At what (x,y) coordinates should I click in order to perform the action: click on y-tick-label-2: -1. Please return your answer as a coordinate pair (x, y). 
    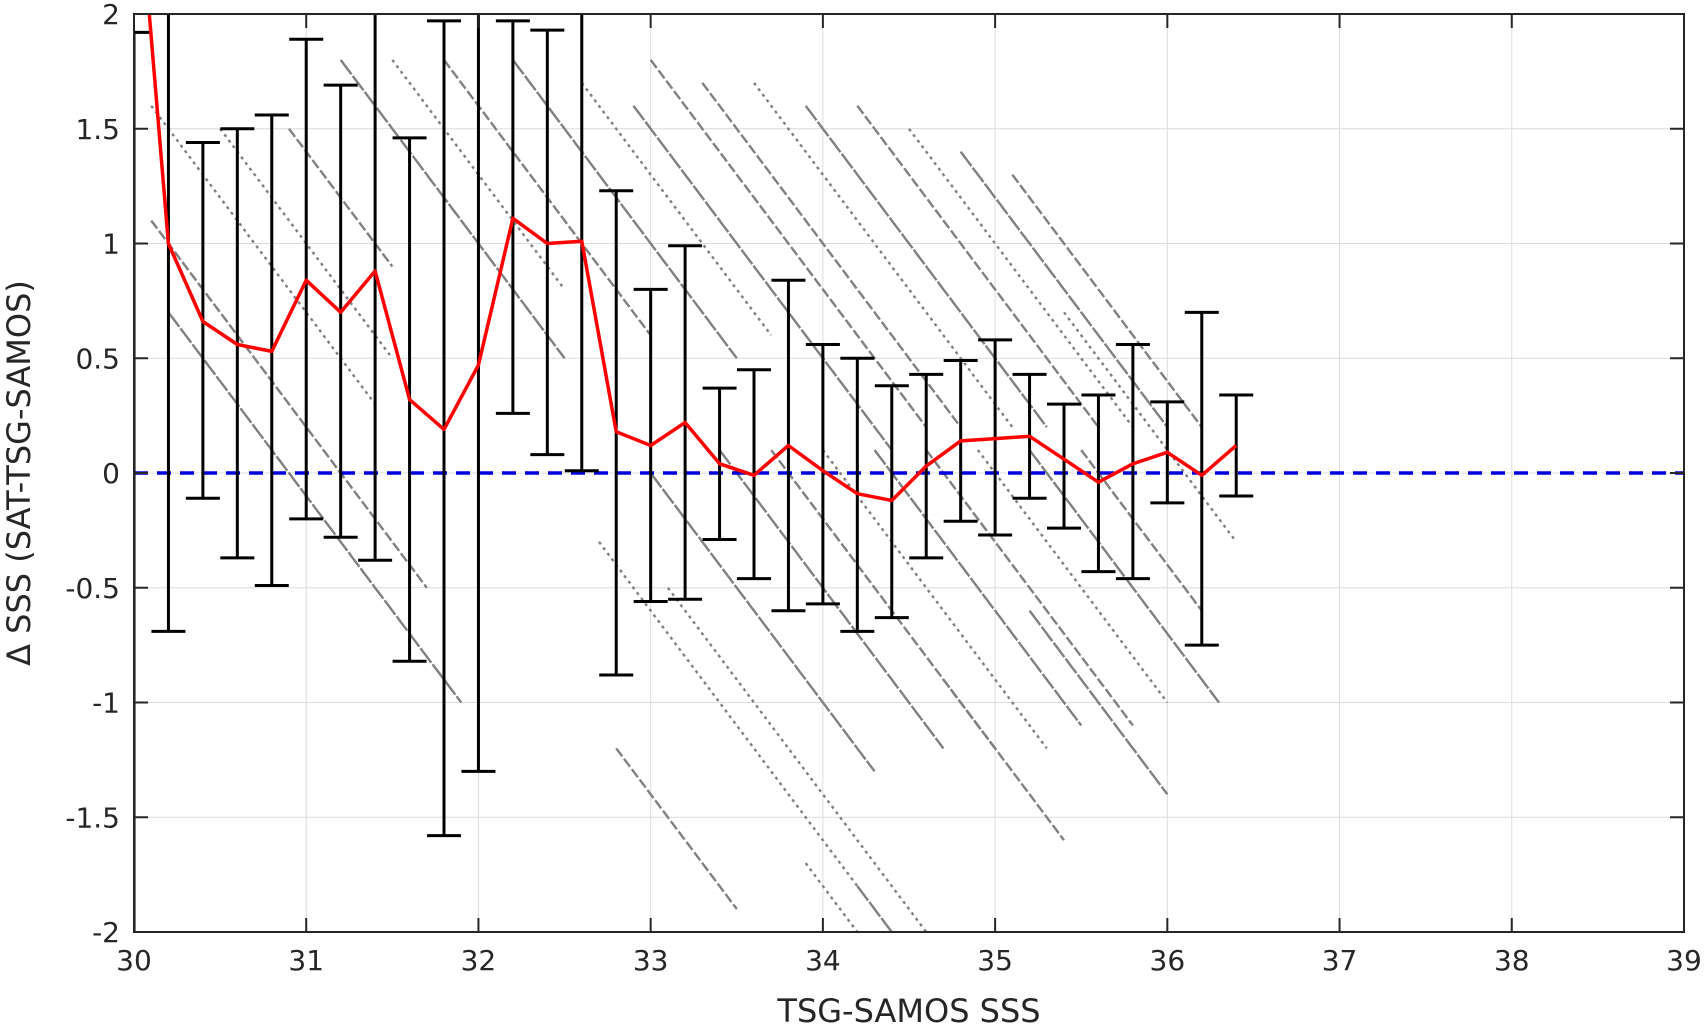
    Looking at the image, I should click on (106, 703).